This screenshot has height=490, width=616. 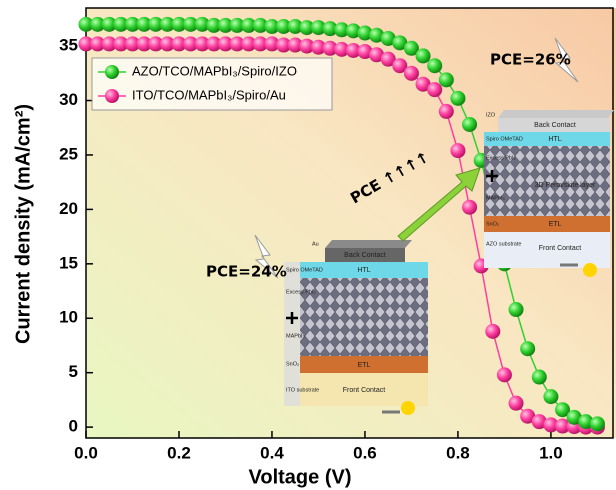 What do you see at coordinates (68, 45) in the screenshot?
I see `y-tick-label: 35` at bounding box center [68, 45].